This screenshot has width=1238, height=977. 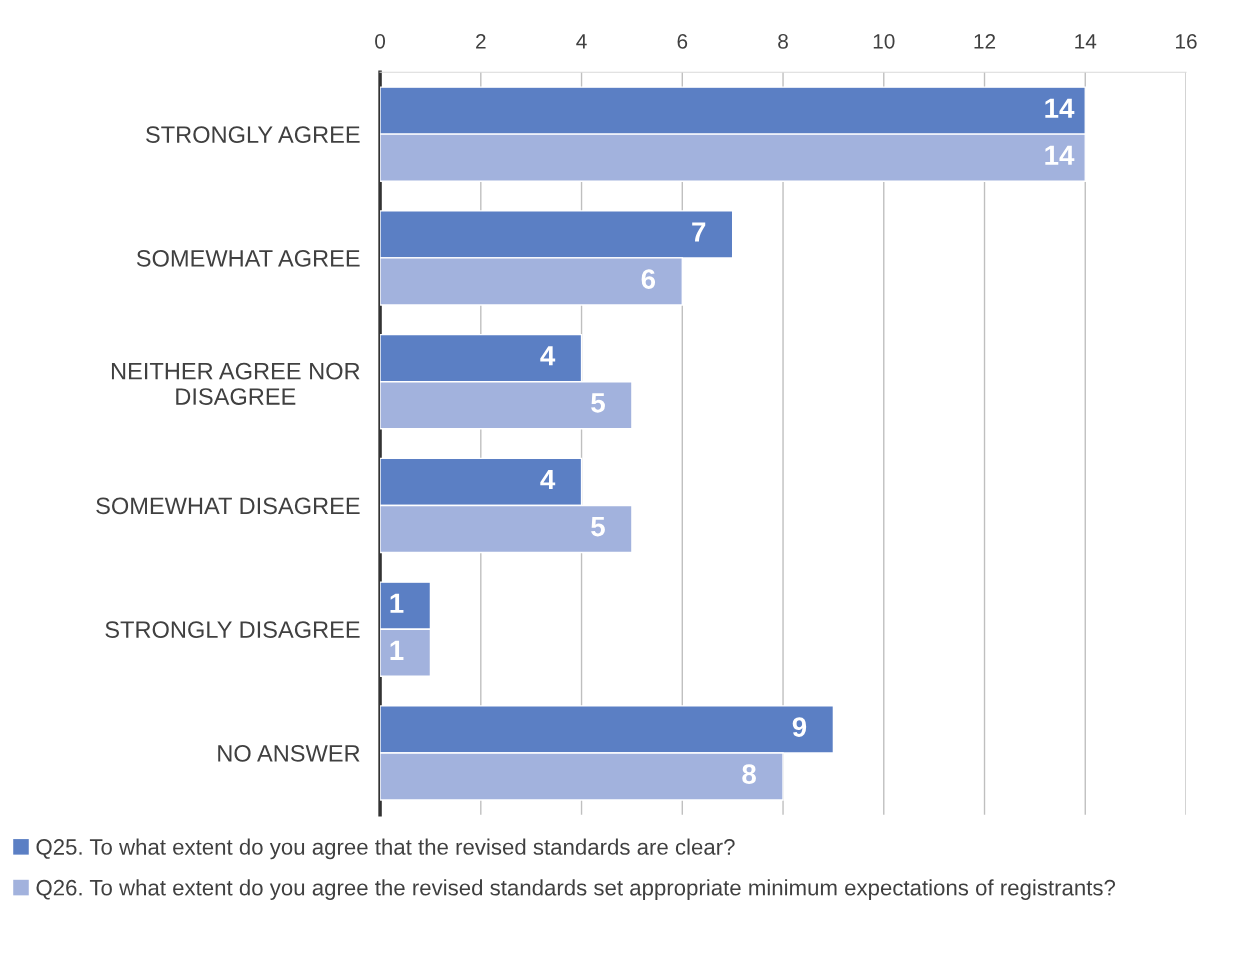 I want to click on x-tick-label: 14, so click(x=1086, y=41).